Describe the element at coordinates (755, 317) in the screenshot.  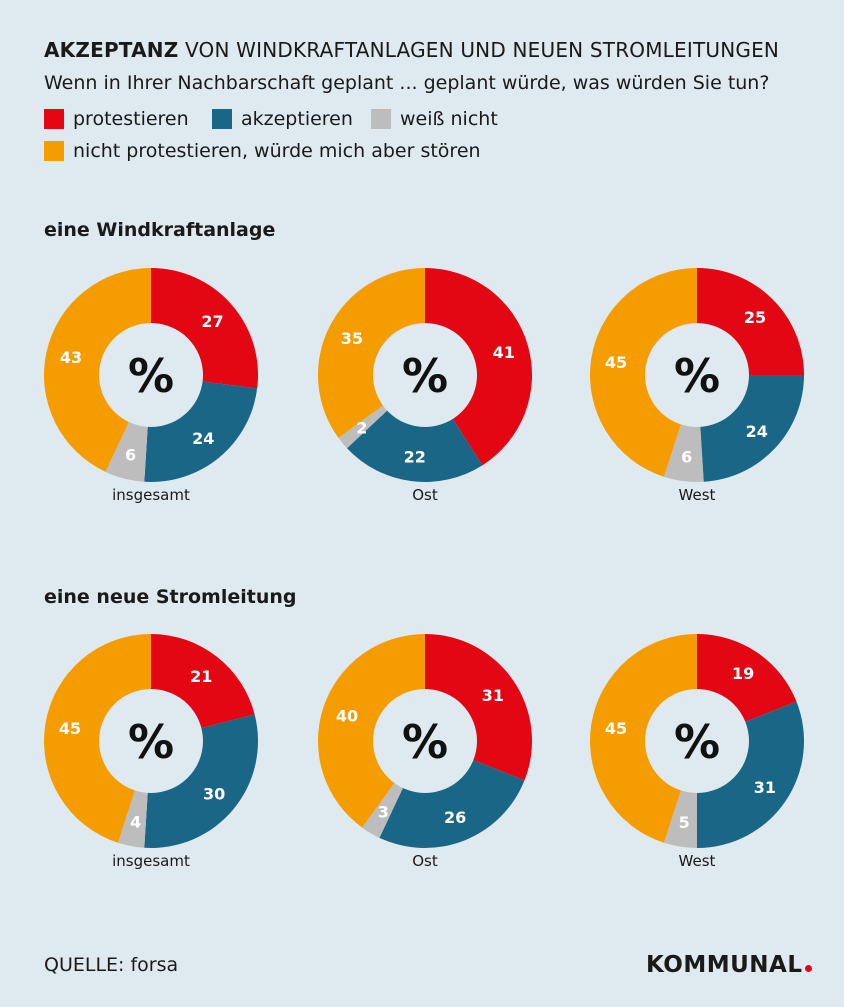
I see `data-label-protestieren: 25` at that location.